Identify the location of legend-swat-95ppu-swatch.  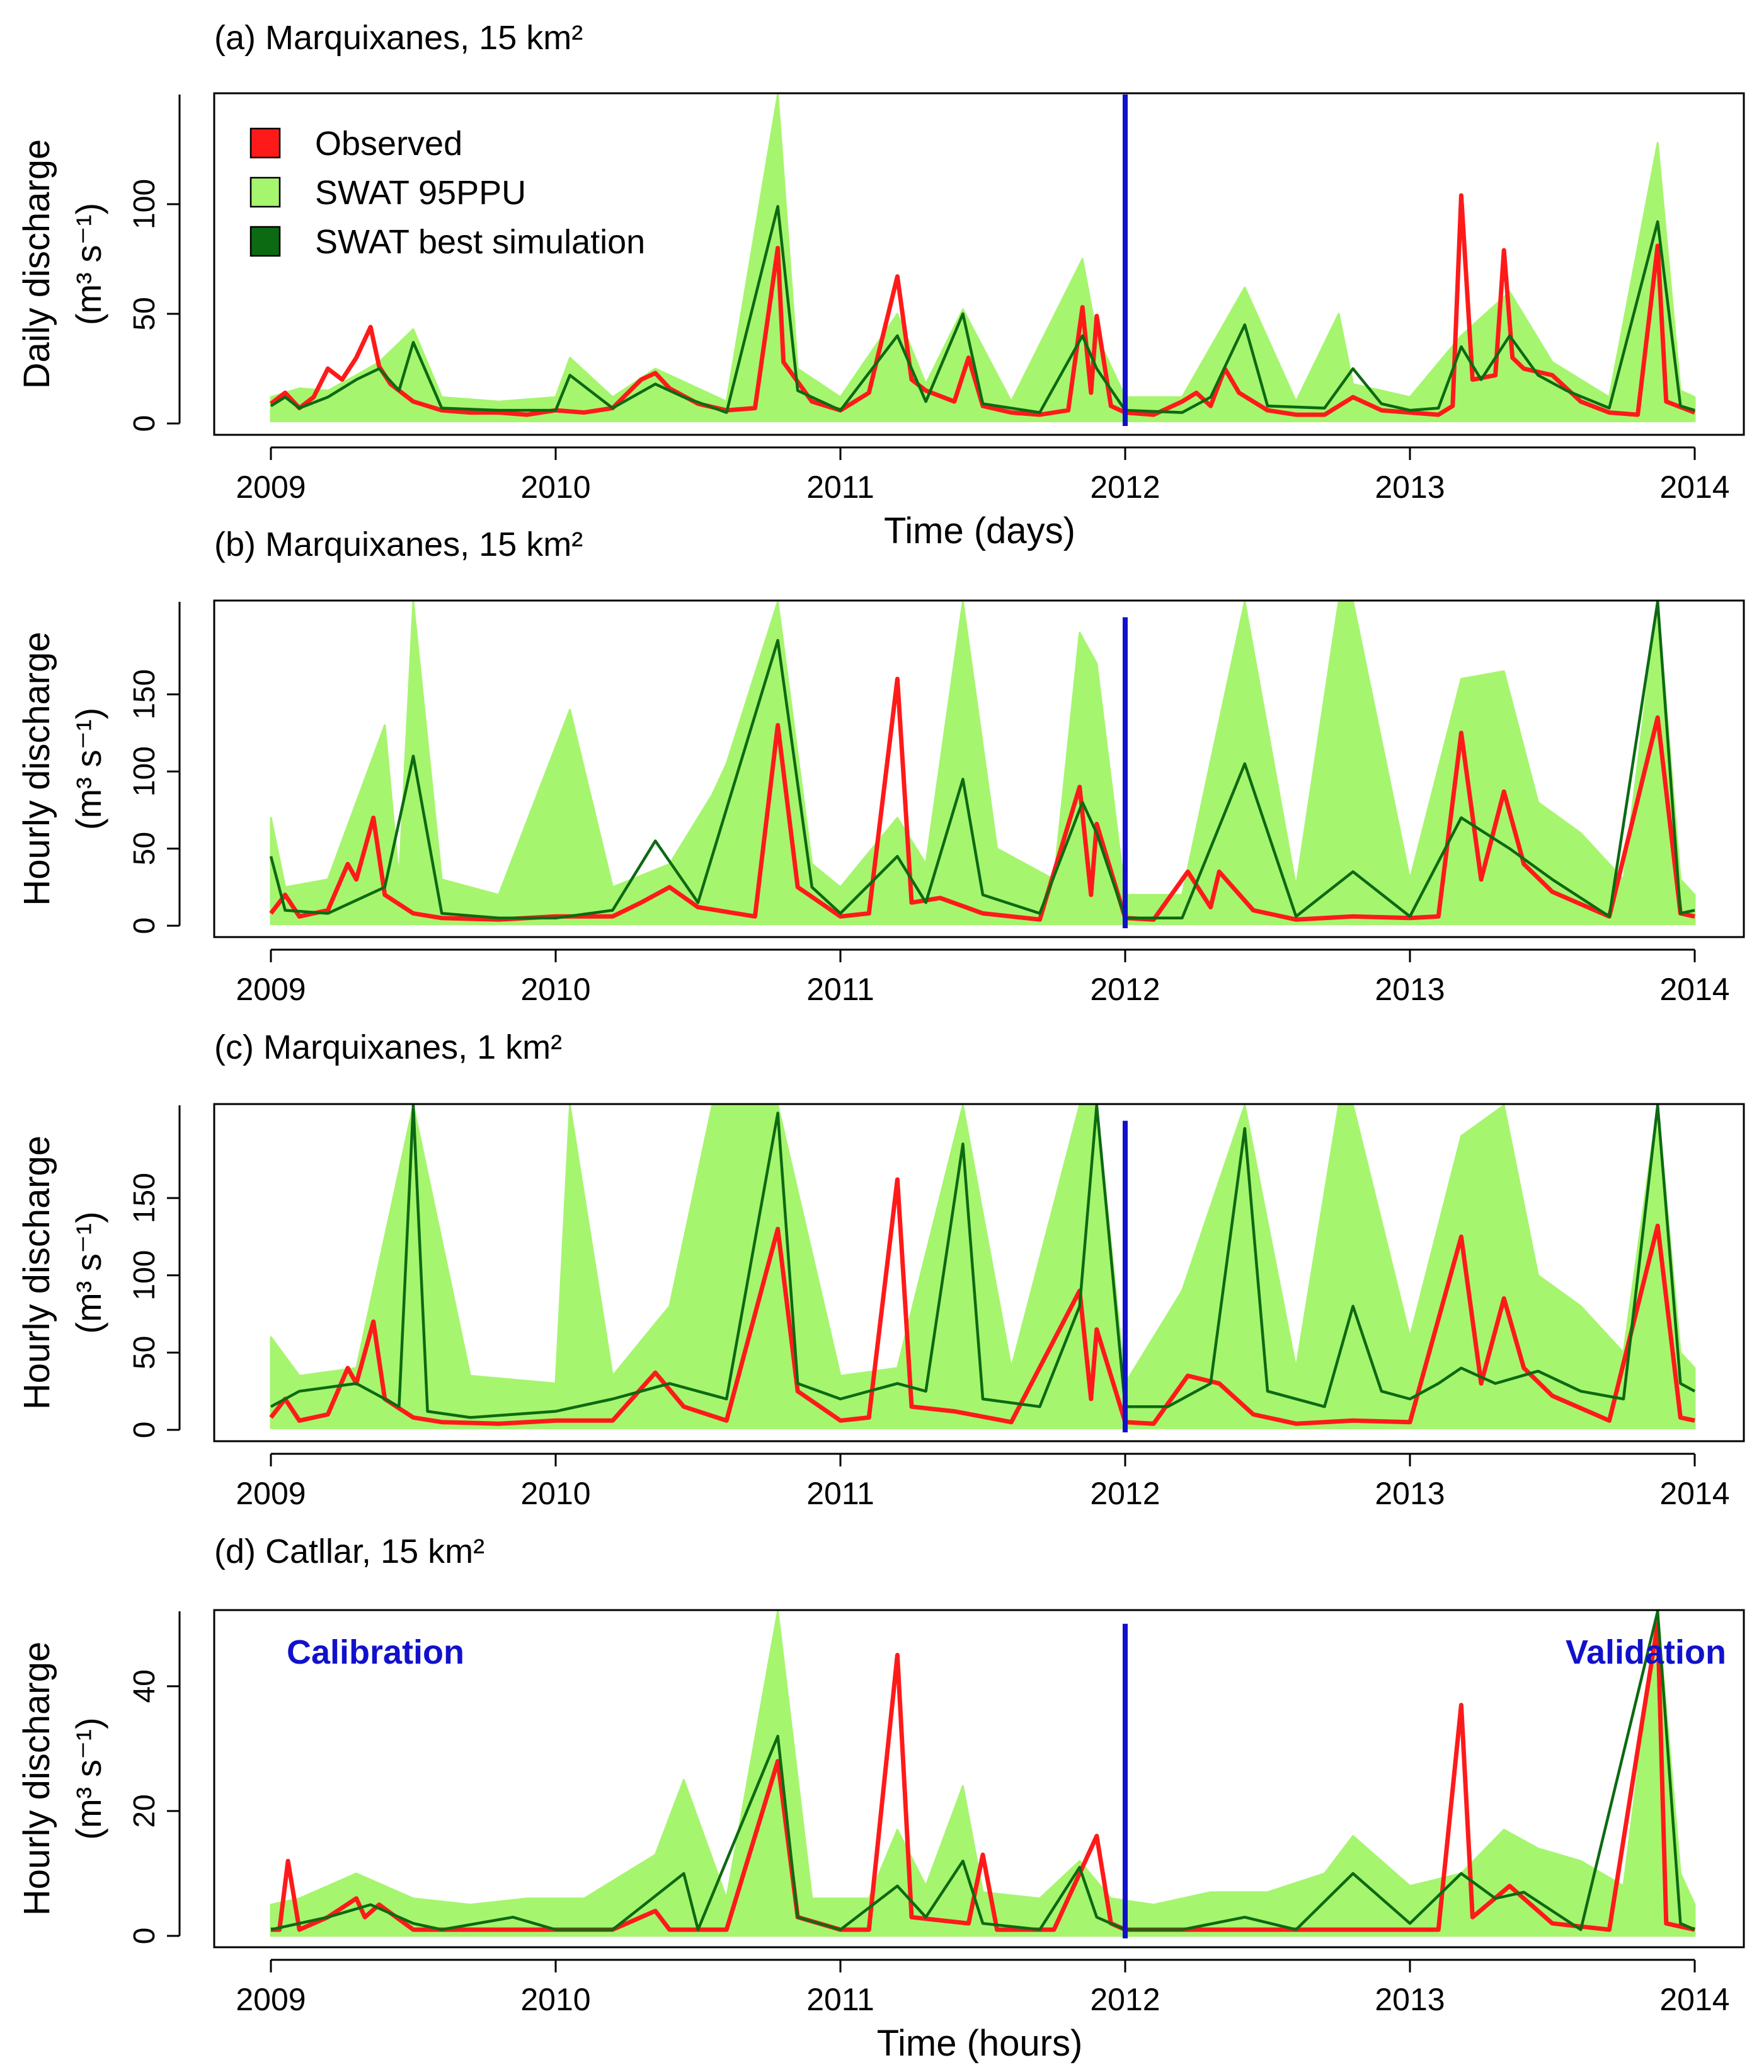
(265, 192).